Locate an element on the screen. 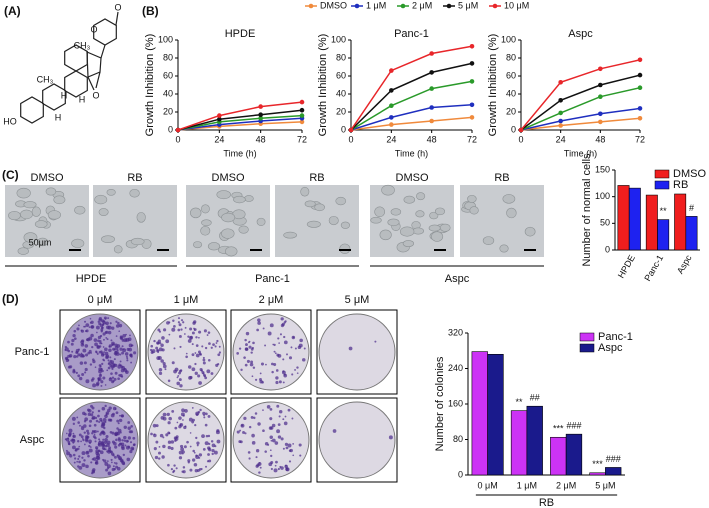  legend-label: DMSO is located at coordinates (333, 5).